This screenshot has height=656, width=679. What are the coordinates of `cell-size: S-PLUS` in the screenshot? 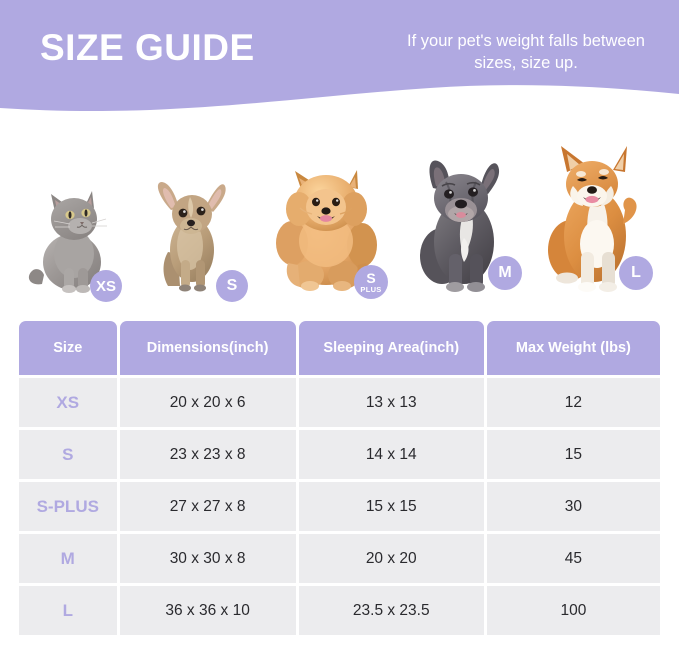 It's located at (68, 506).